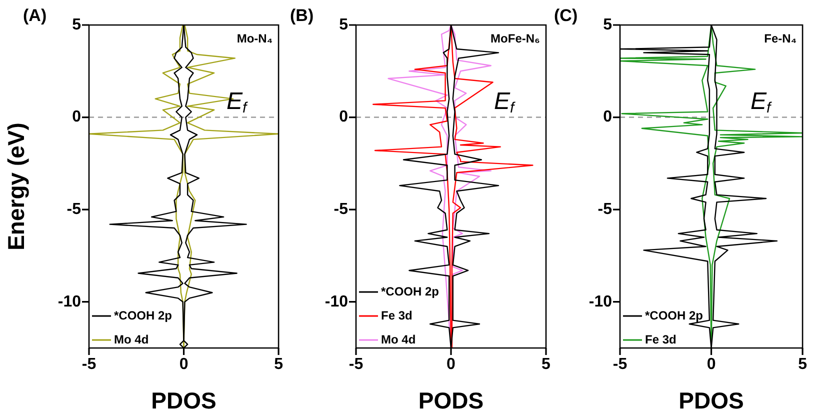  What do you see at coordinates (566, 16) in the screenshot?
I see `chart-title: (C)` at bounding box center [566, 16].